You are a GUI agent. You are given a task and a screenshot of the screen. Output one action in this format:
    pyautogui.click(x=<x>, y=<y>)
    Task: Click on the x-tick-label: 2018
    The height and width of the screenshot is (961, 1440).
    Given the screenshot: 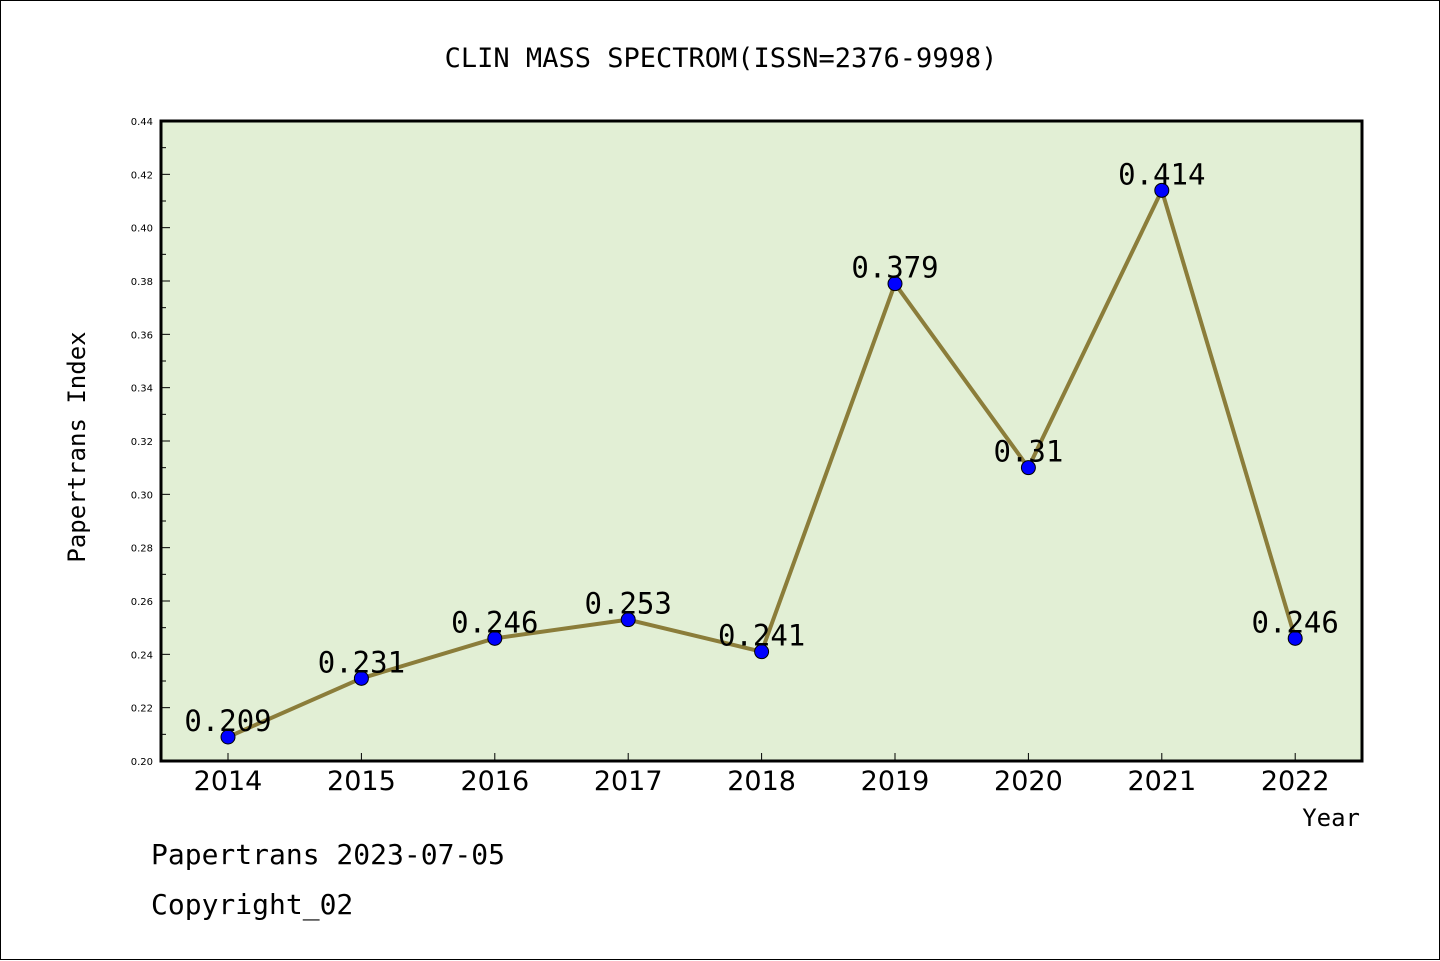 What is the action you would take?
    pyautogui.click(x=761, y=781)
    